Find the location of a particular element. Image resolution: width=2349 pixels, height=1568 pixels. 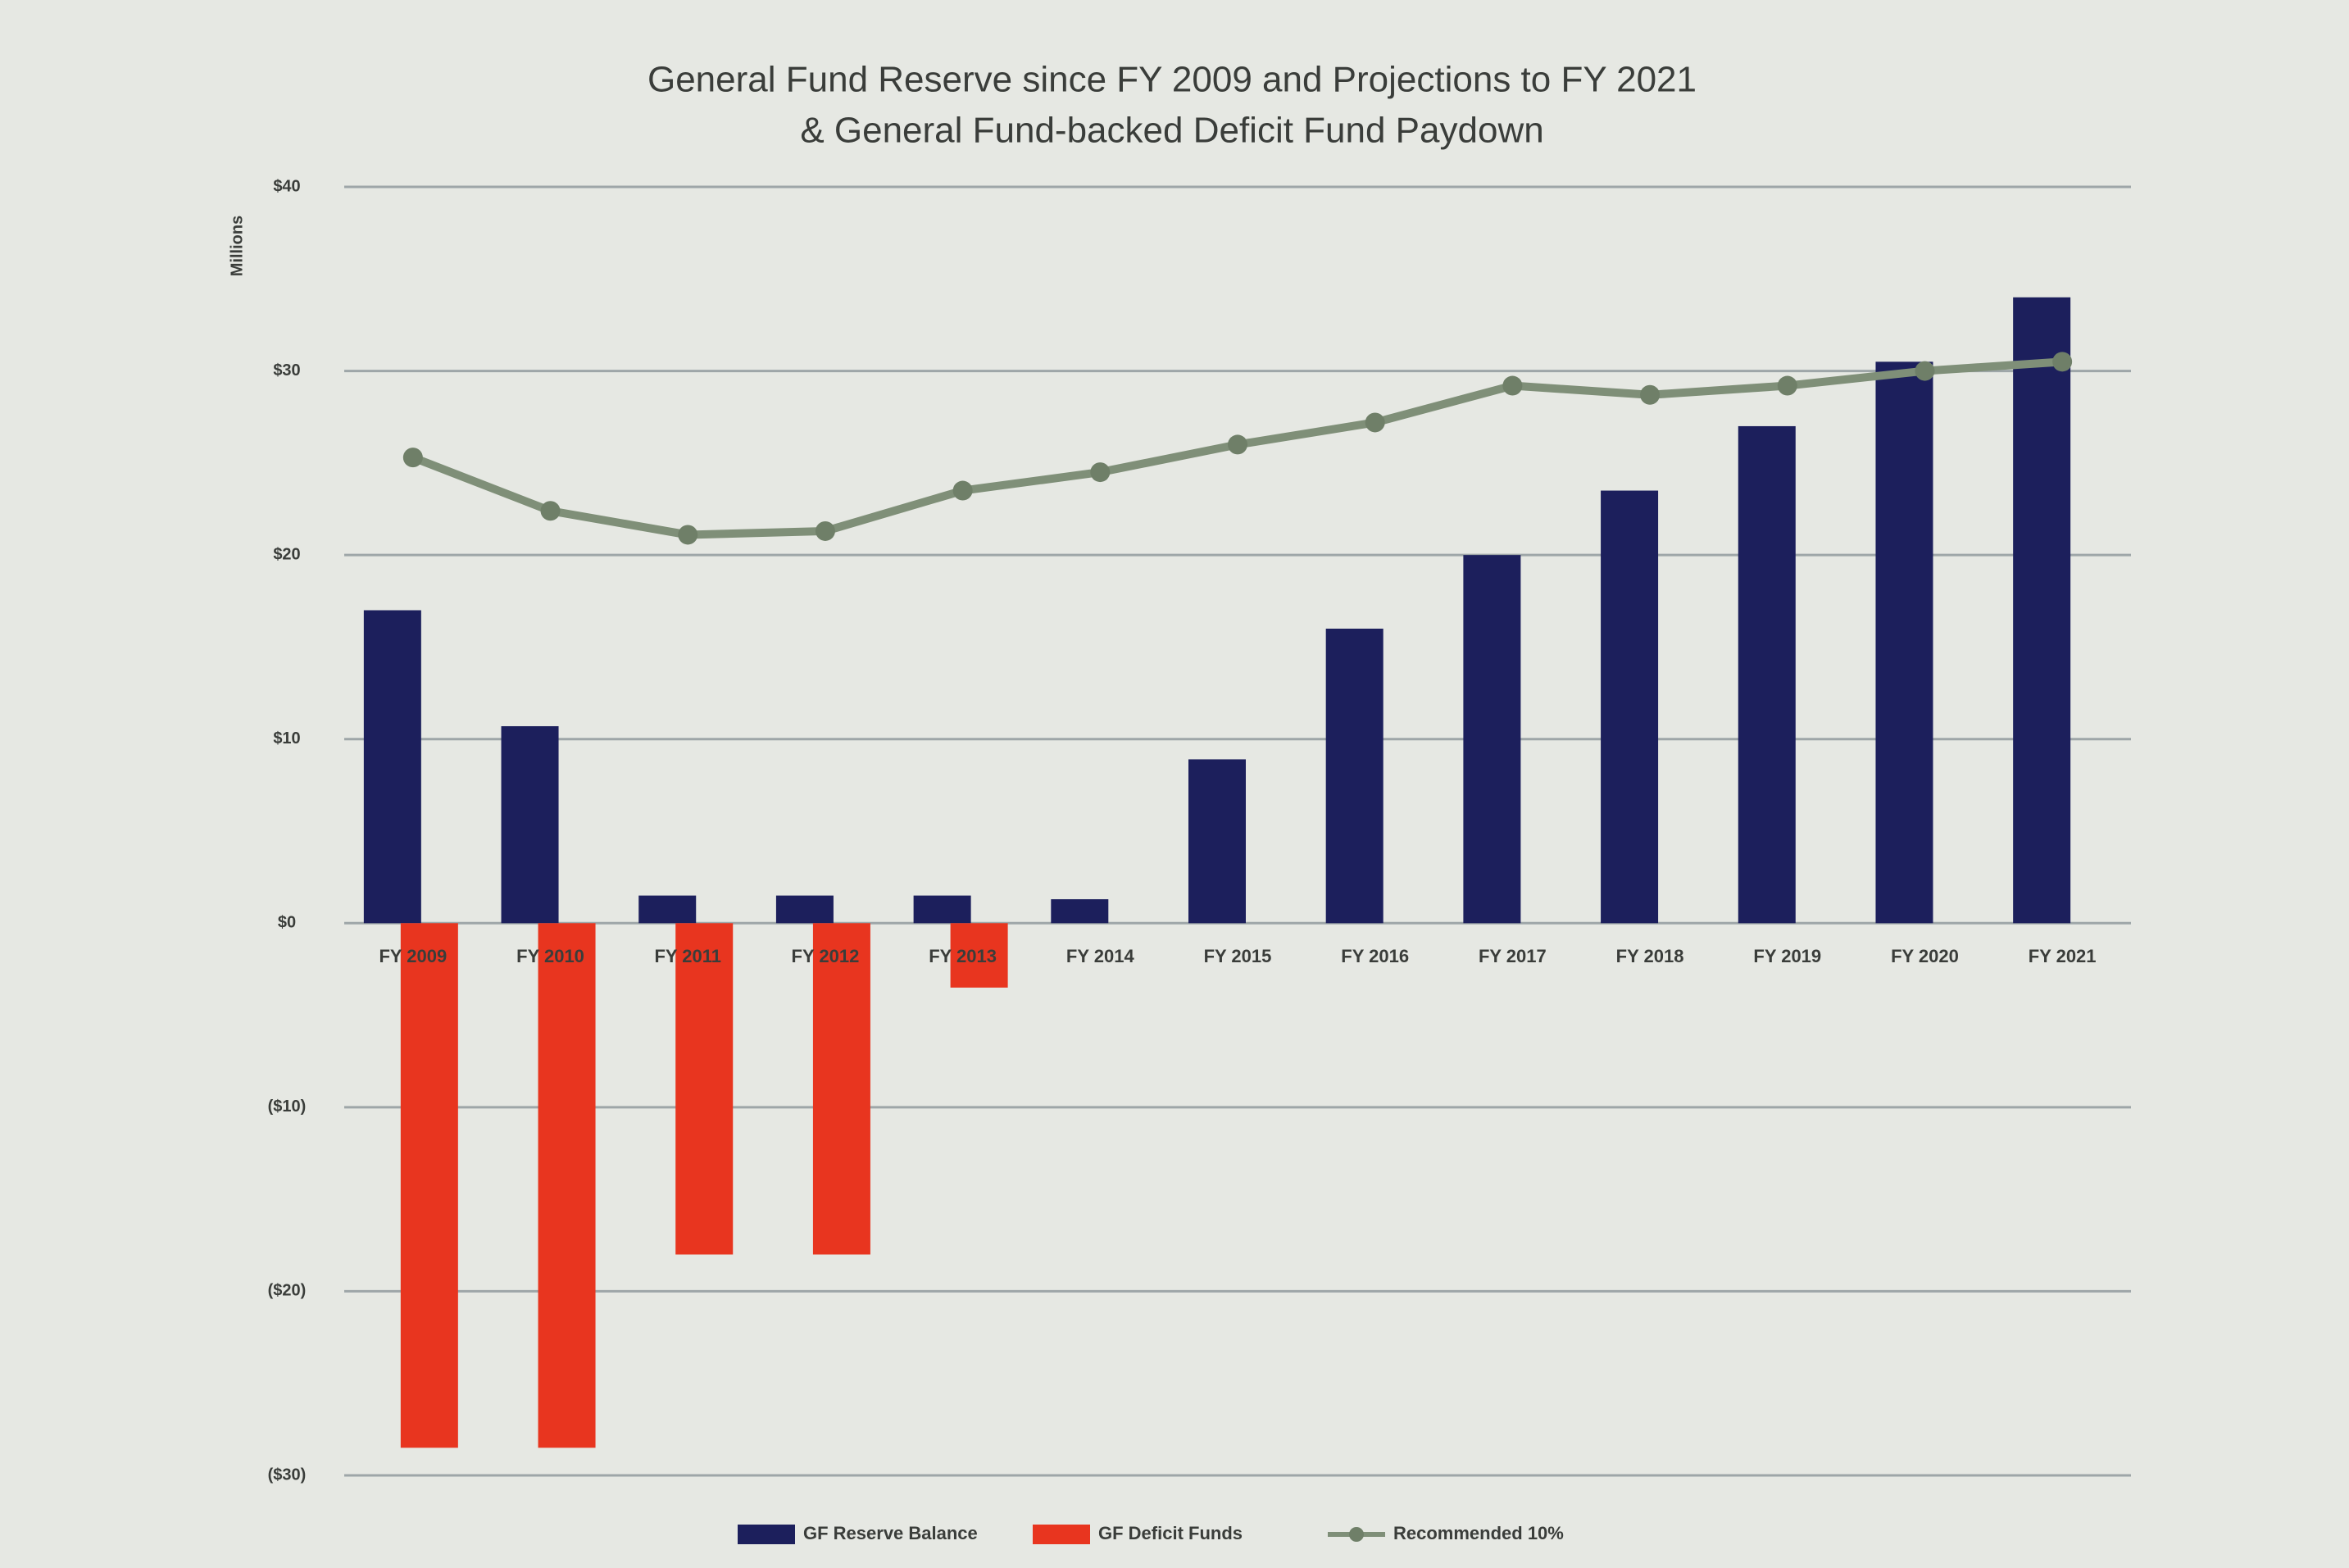

x-tick-label: FY 2011 is located at coordinates (687, 956).